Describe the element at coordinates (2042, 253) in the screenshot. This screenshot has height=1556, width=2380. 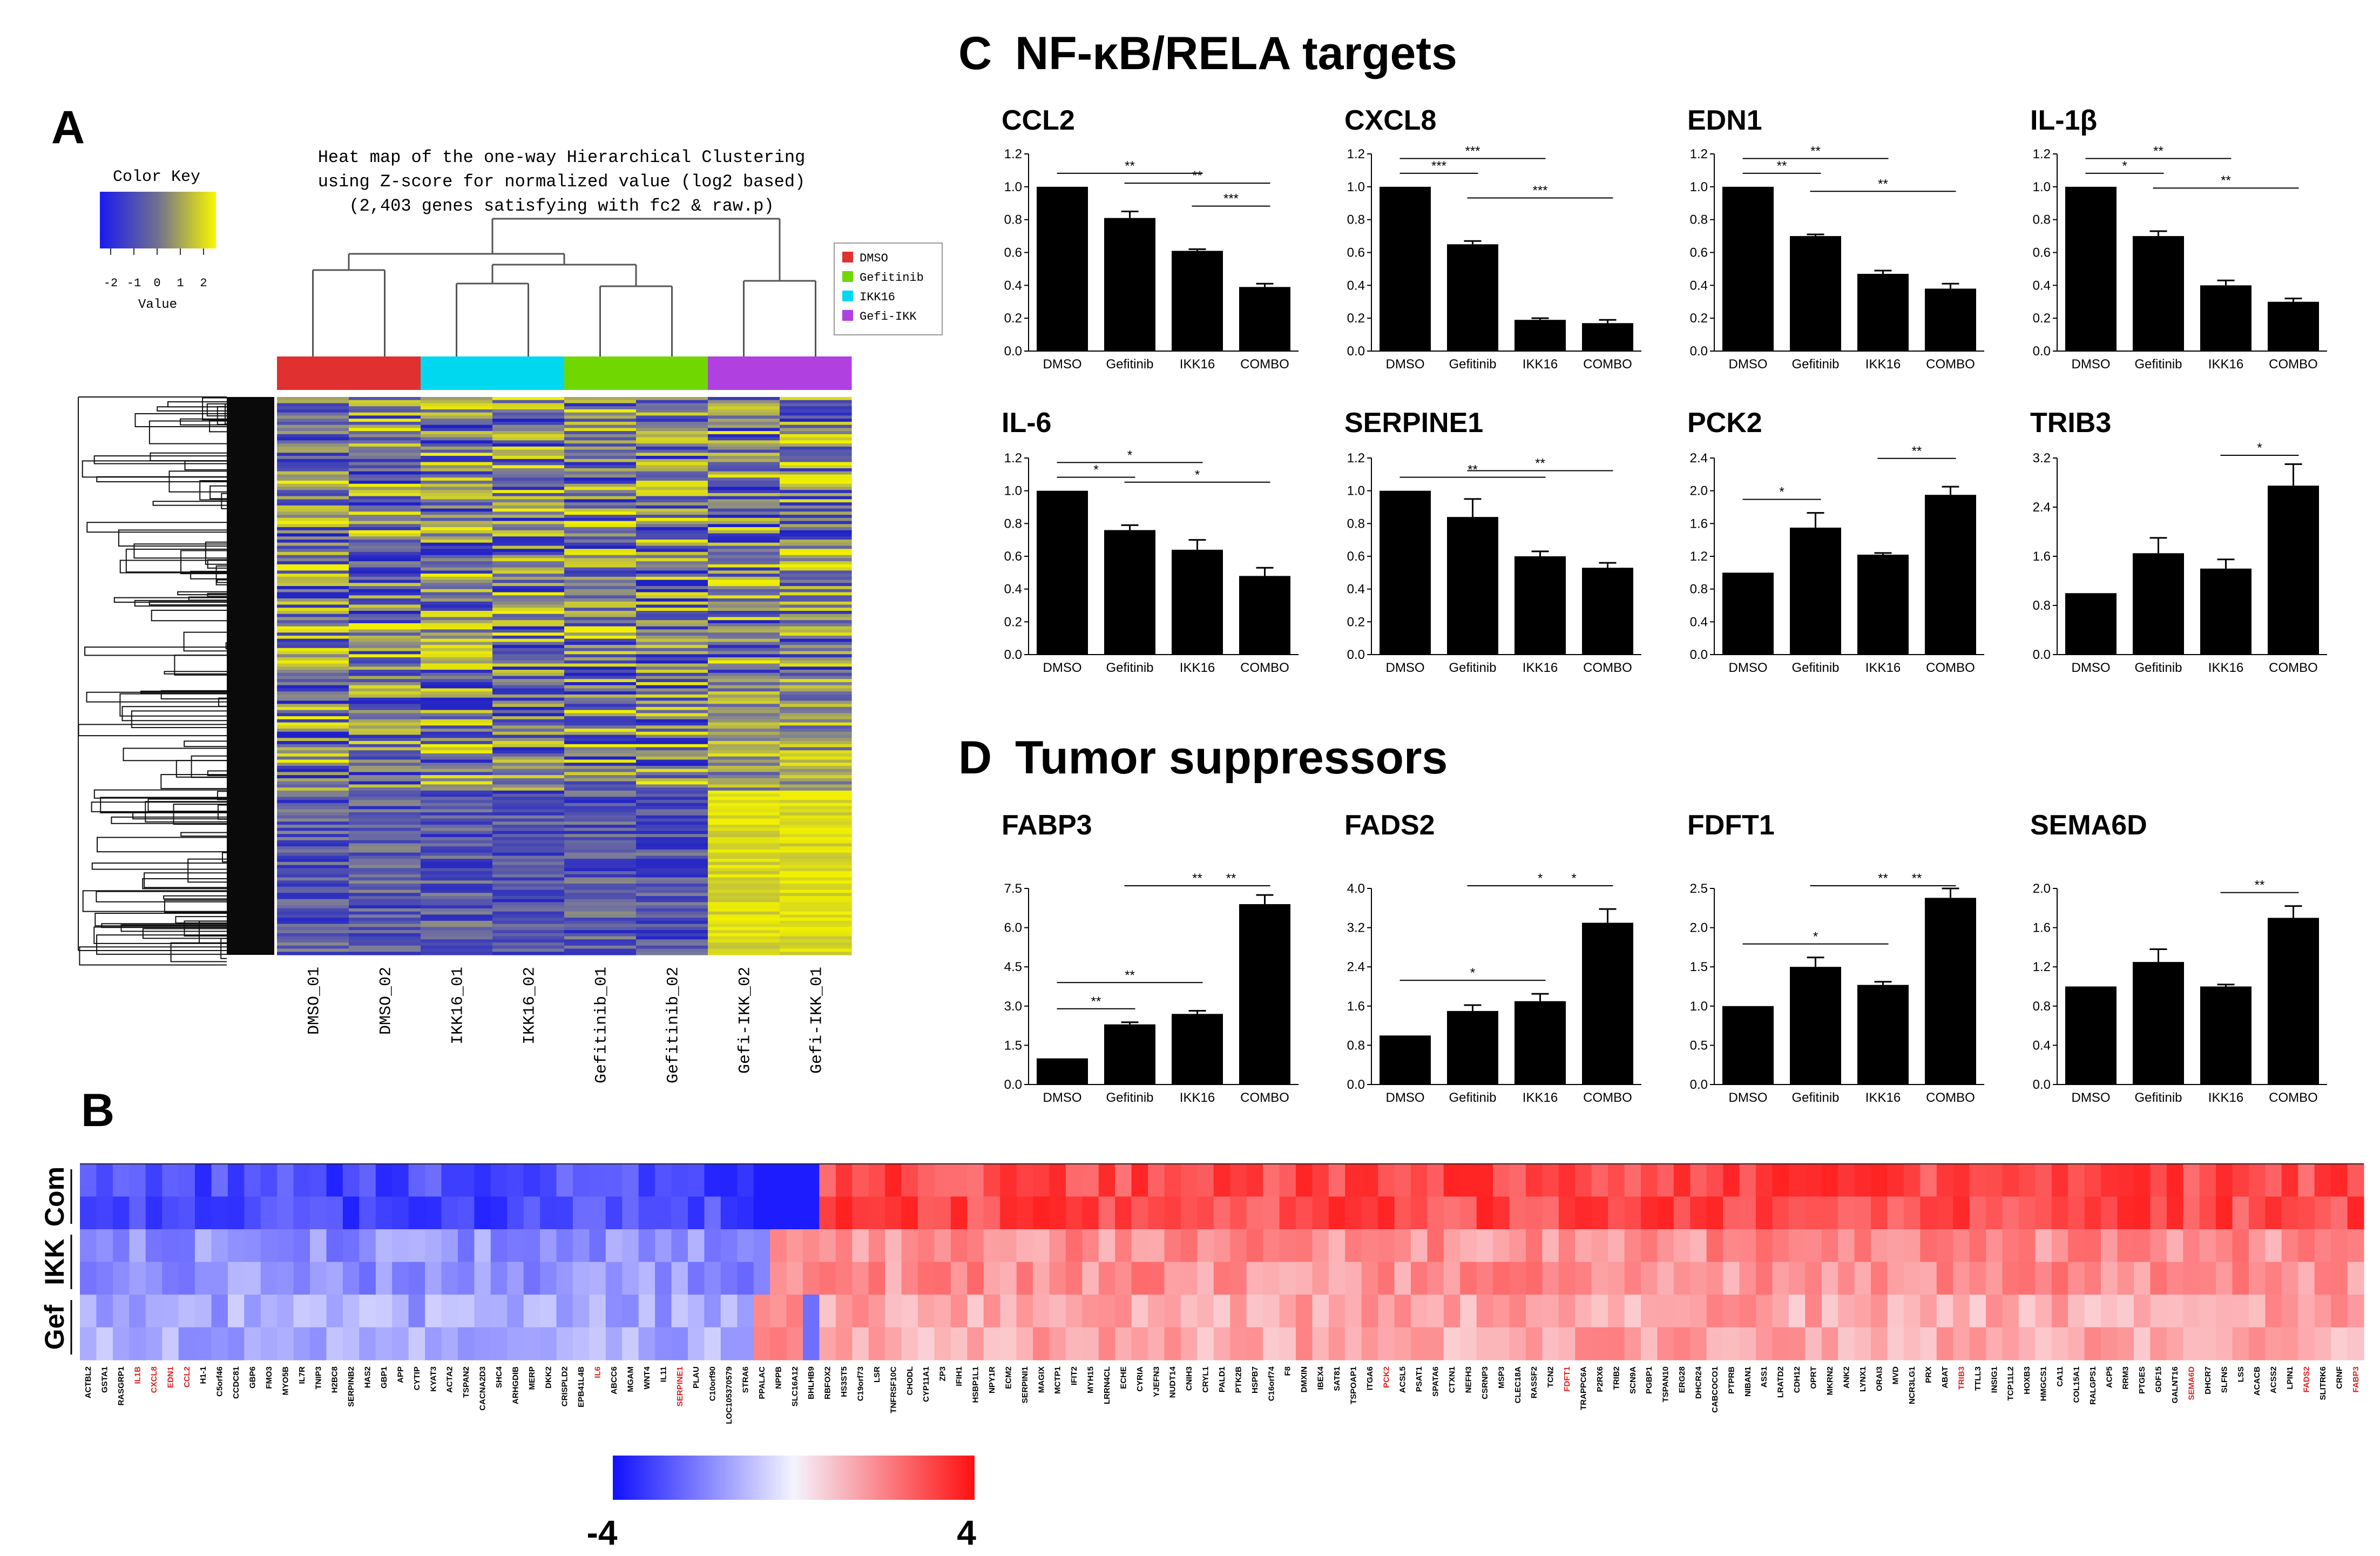
I see `y-tick-label: 0.6` at that location.